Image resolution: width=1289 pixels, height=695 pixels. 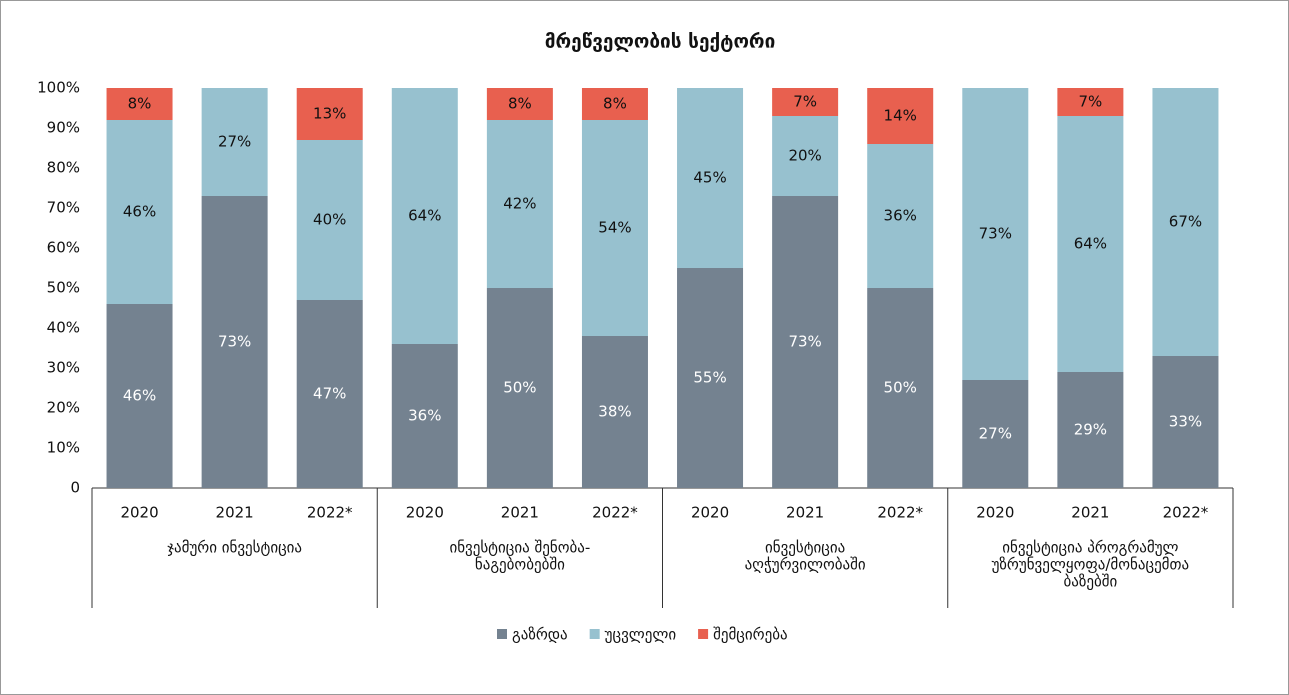 I want to click on data-label: 42%, so click(x=519, y=204).